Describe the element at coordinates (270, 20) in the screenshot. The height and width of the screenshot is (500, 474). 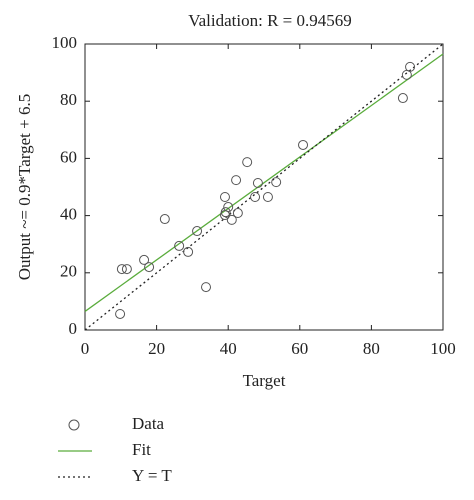
I see `chart-title: Validation: R = 0.94569` at that location.